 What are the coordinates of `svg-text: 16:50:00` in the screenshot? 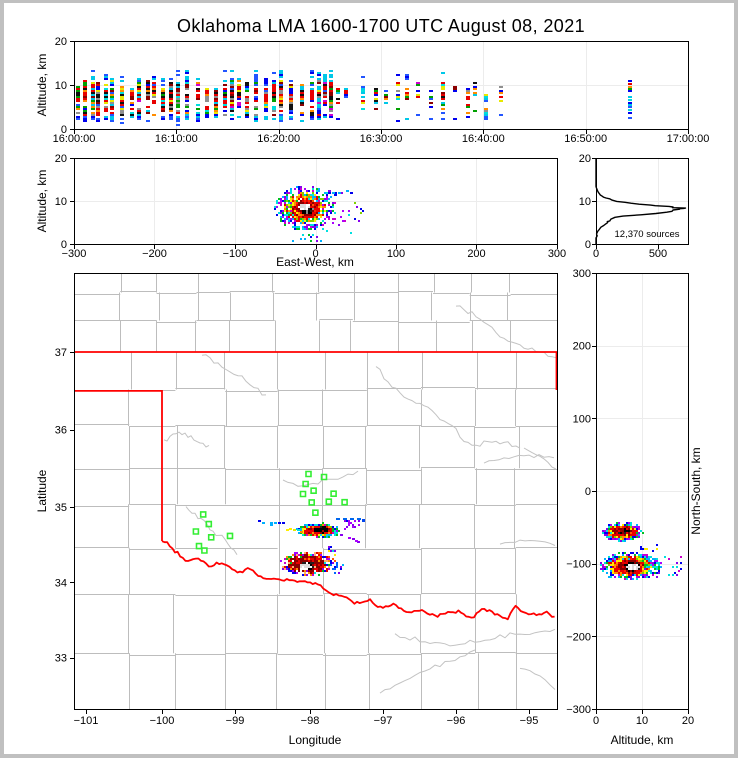 It's located at (585, 139).